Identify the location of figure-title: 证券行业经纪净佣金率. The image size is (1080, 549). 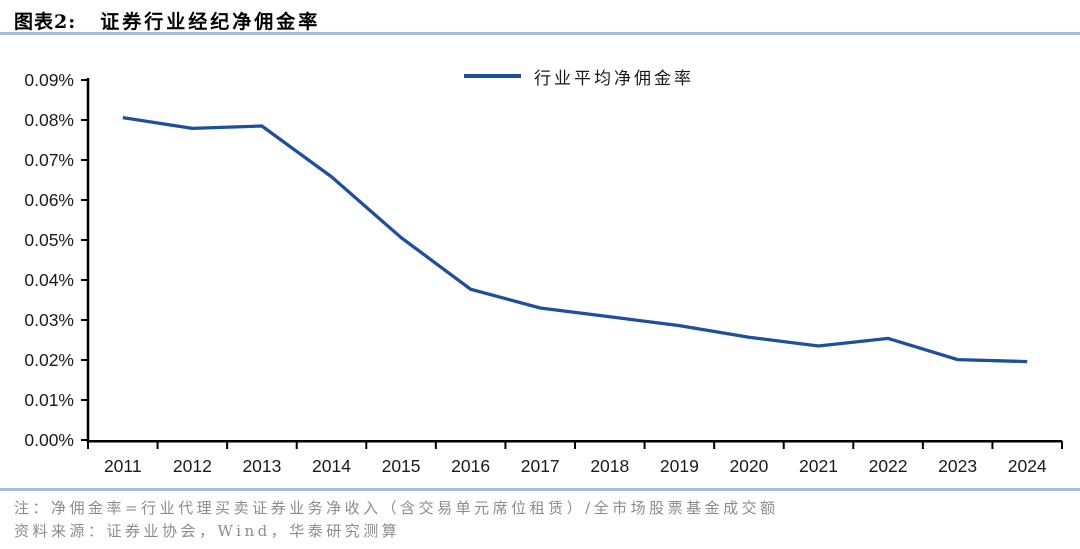
(210, 22).